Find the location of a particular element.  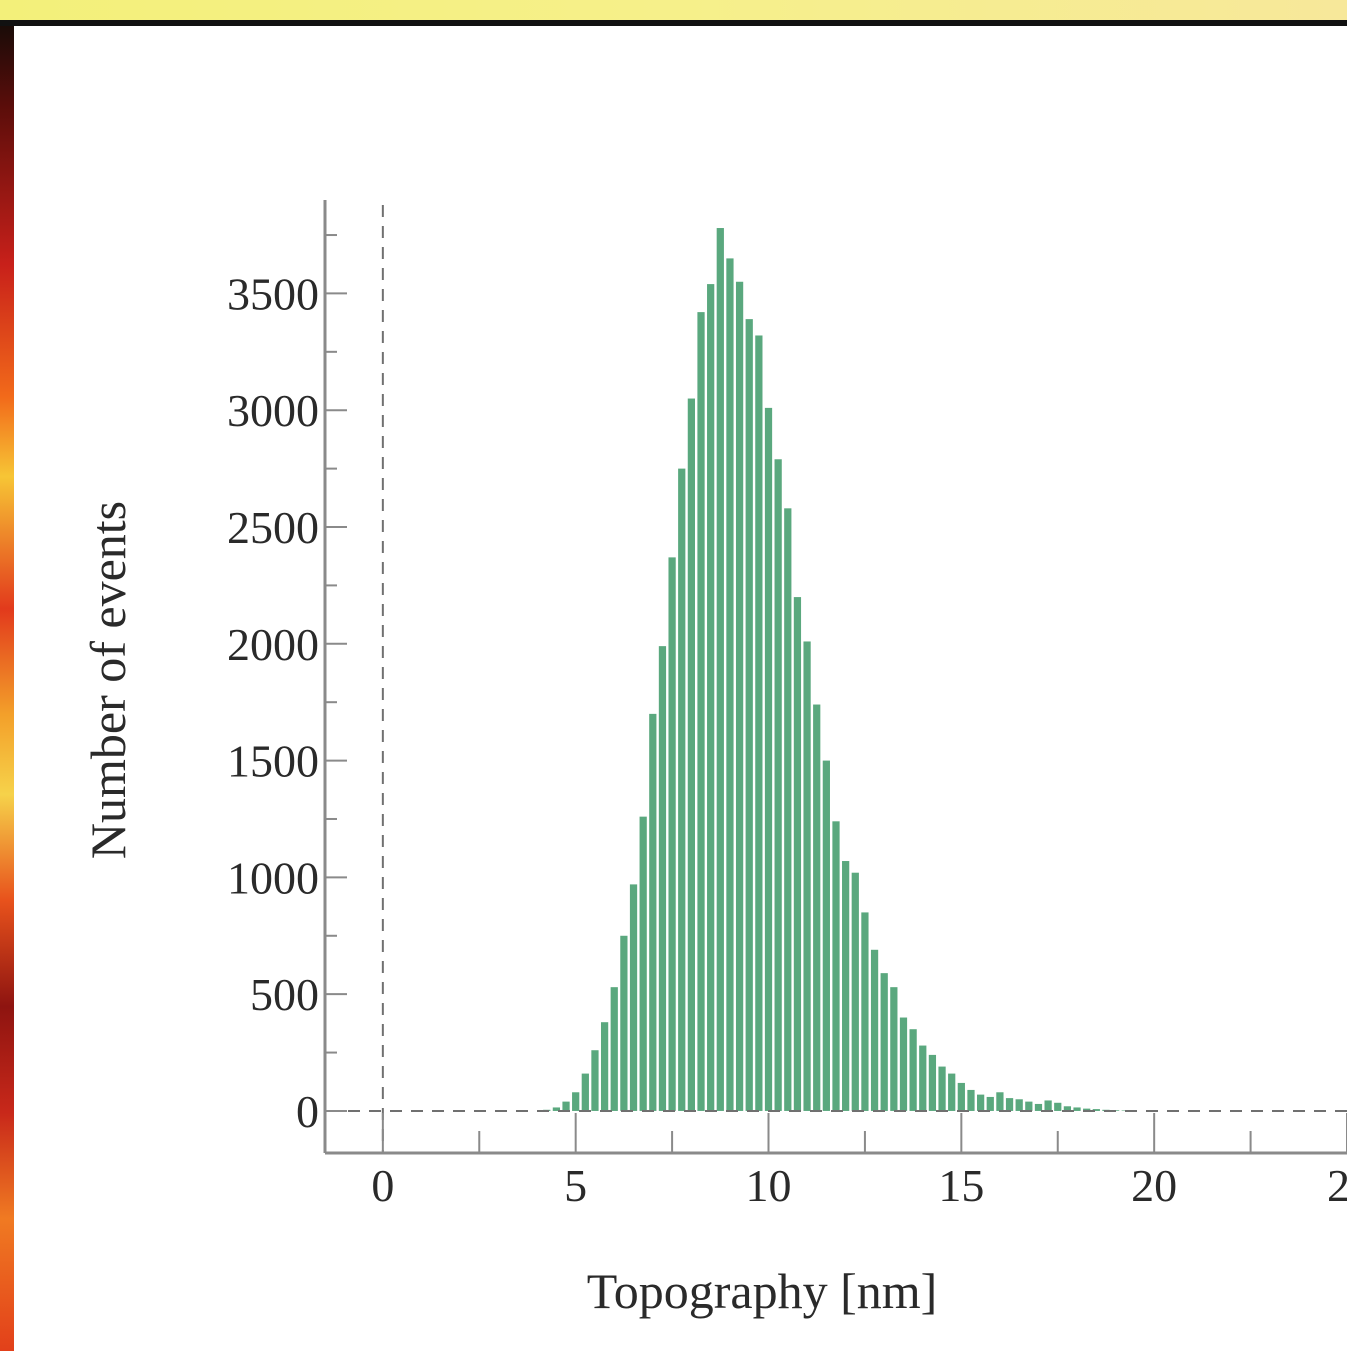

x-axis-ticks: 0 5 10 15 20 25 is located at coordinates (859, 1162).